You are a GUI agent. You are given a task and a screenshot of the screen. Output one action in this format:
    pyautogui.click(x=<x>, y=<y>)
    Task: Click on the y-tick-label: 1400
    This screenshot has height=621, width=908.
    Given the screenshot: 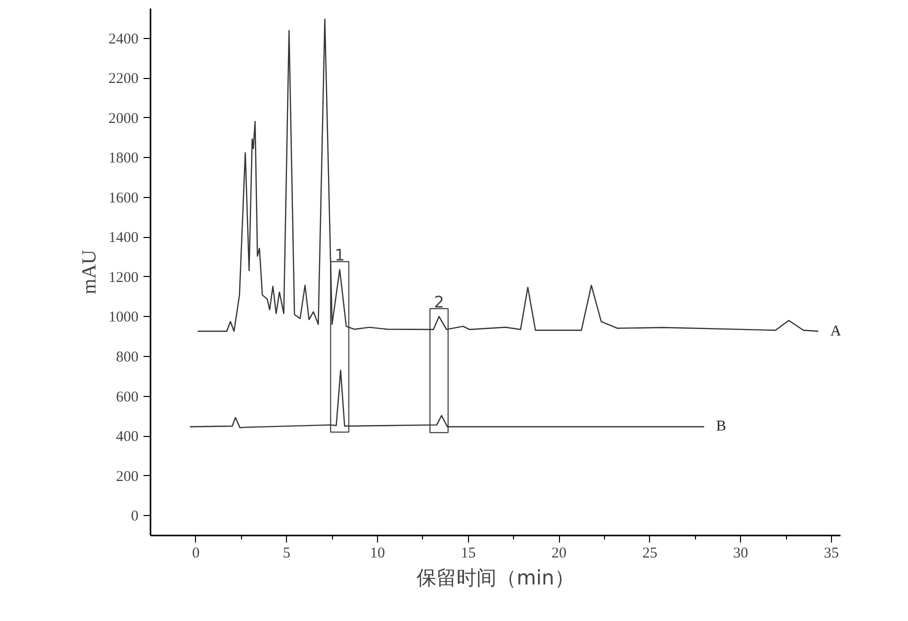 What is the action you would take?
    pyautogui.click(x=123, y=238)
    